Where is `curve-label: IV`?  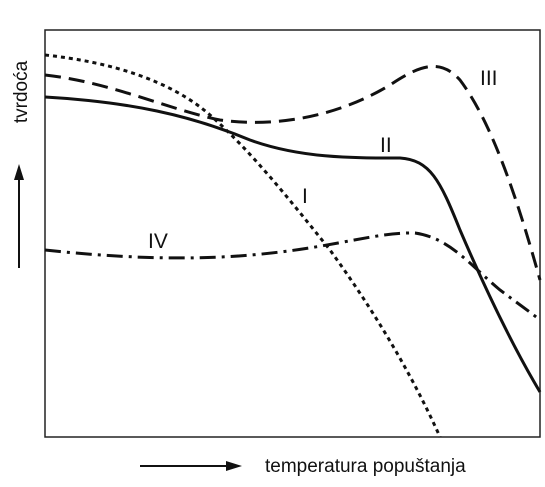
curve-label: IV is located at coordinates (158, 241).